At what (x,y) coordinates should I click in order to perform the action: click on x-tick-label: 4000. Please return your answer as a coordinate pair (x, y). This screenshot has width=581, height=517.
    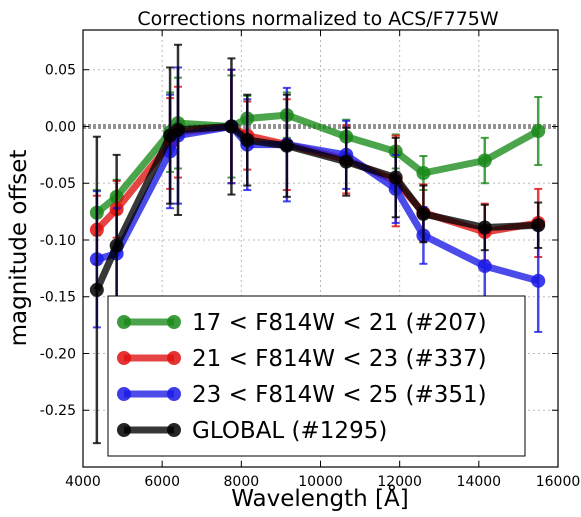
    Looking at the image, I should click on (83, 482).